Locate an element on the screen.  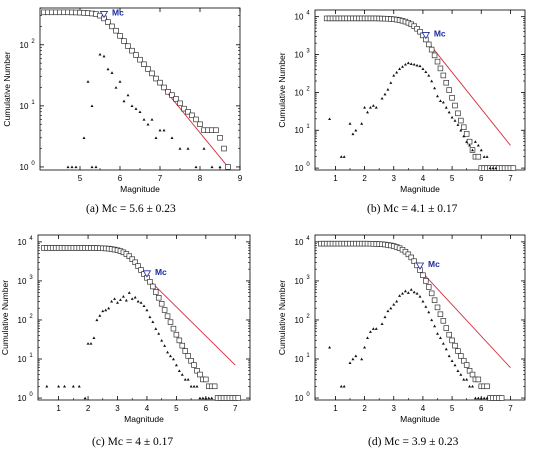
y-axis-label: Cumulative Number is located at coordinates (7, 88).